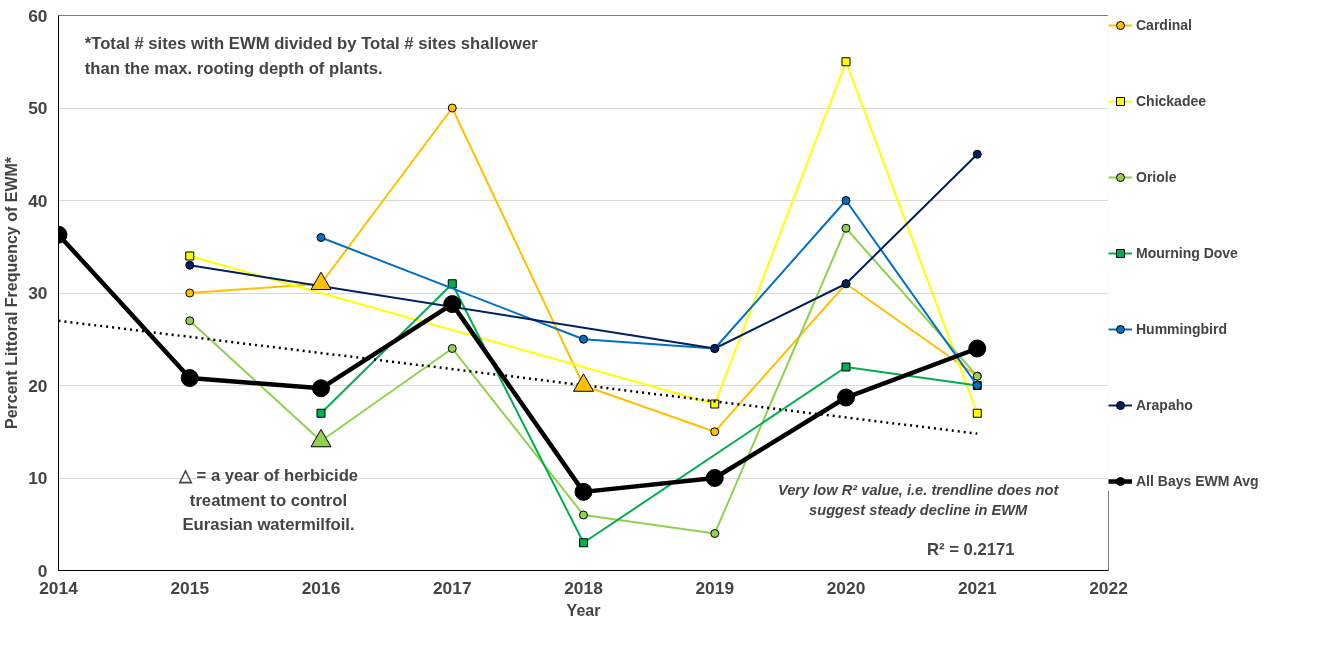 The height and width of the screenshot is (654, 1336). Describe the element at coordinates (268, 500) in the screenshot. I see `annotation: △ = a year of herbicide treatment to control Eurasian watermilfoil.` at that location.